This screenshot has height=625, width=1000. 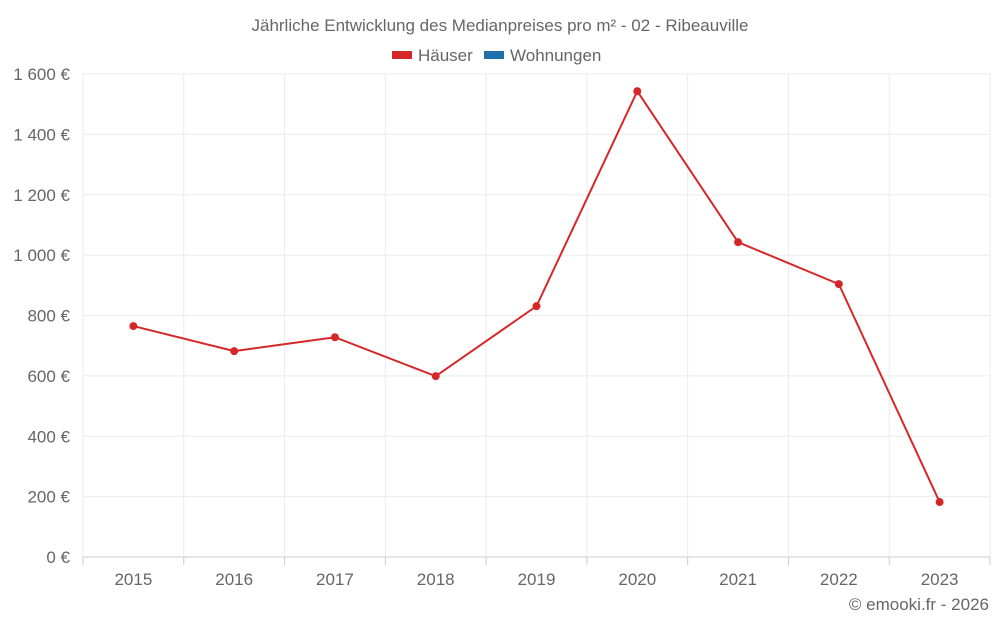 I want to click on legend-label-wohnungen: Wohnungen, so click(x=555, y=55).